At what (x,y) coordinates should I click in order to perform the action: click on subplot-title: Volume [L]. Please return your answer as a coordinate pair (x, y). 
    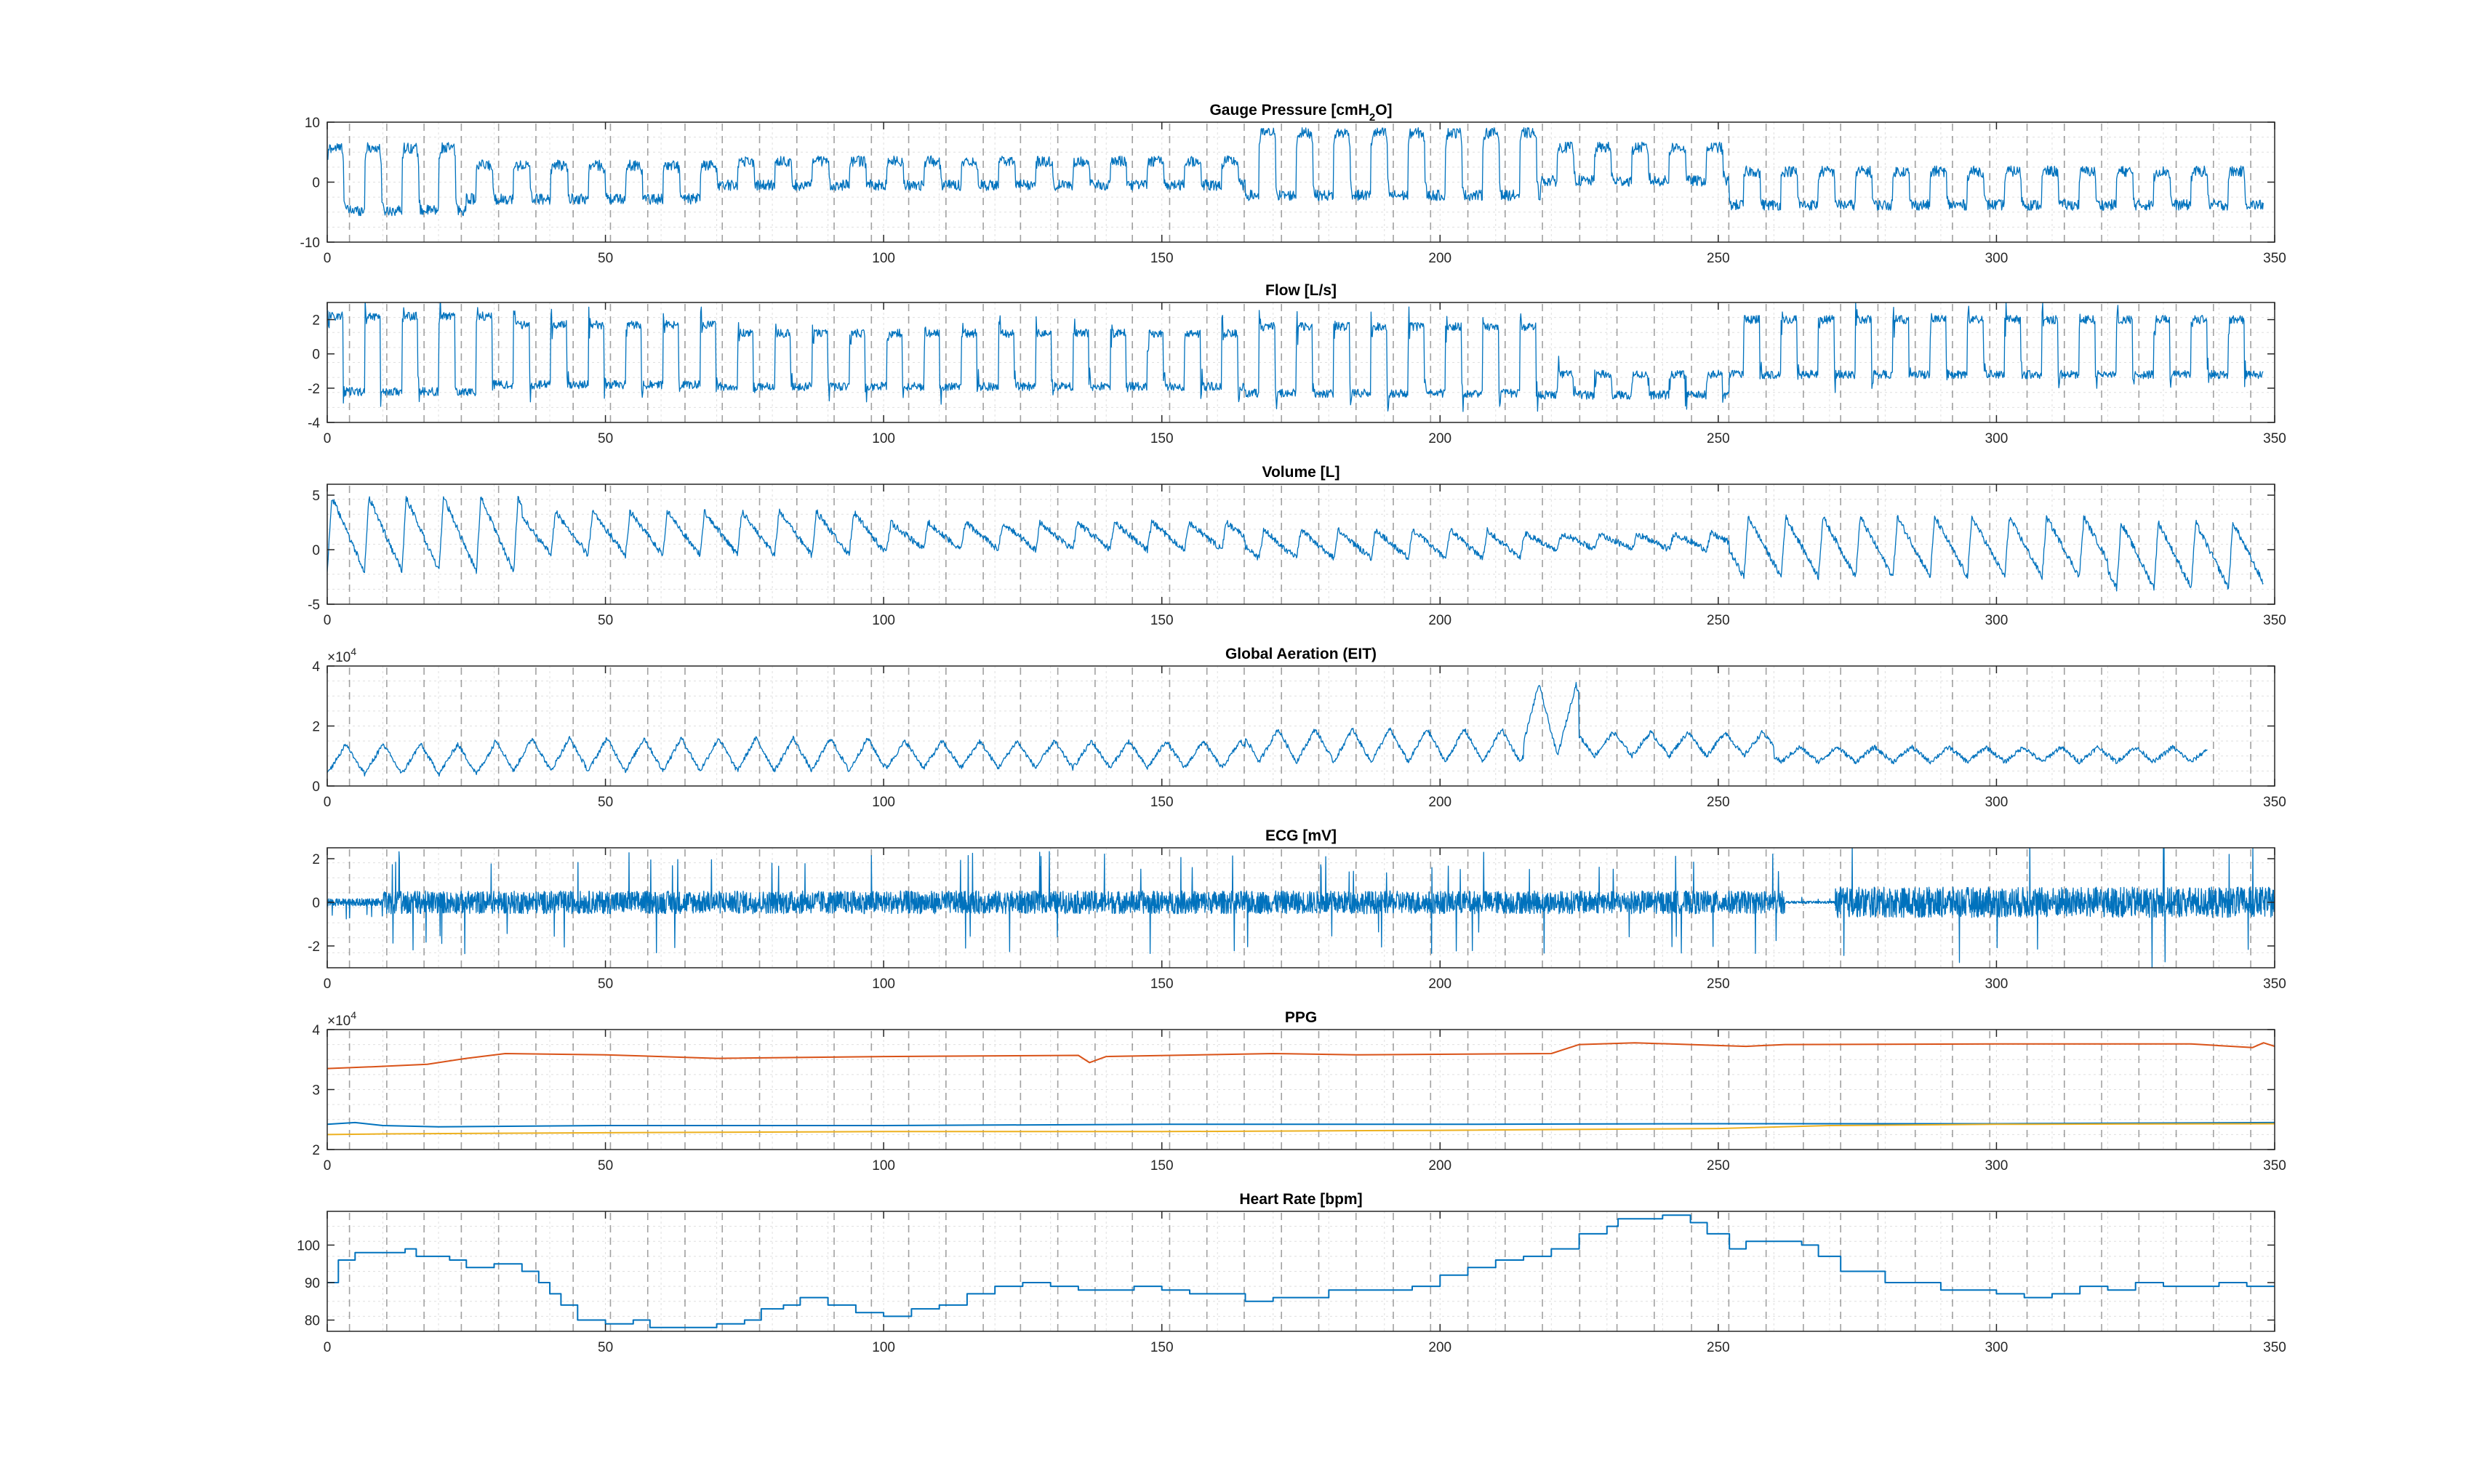
    Looking at the image, I should click on (1301, 473).